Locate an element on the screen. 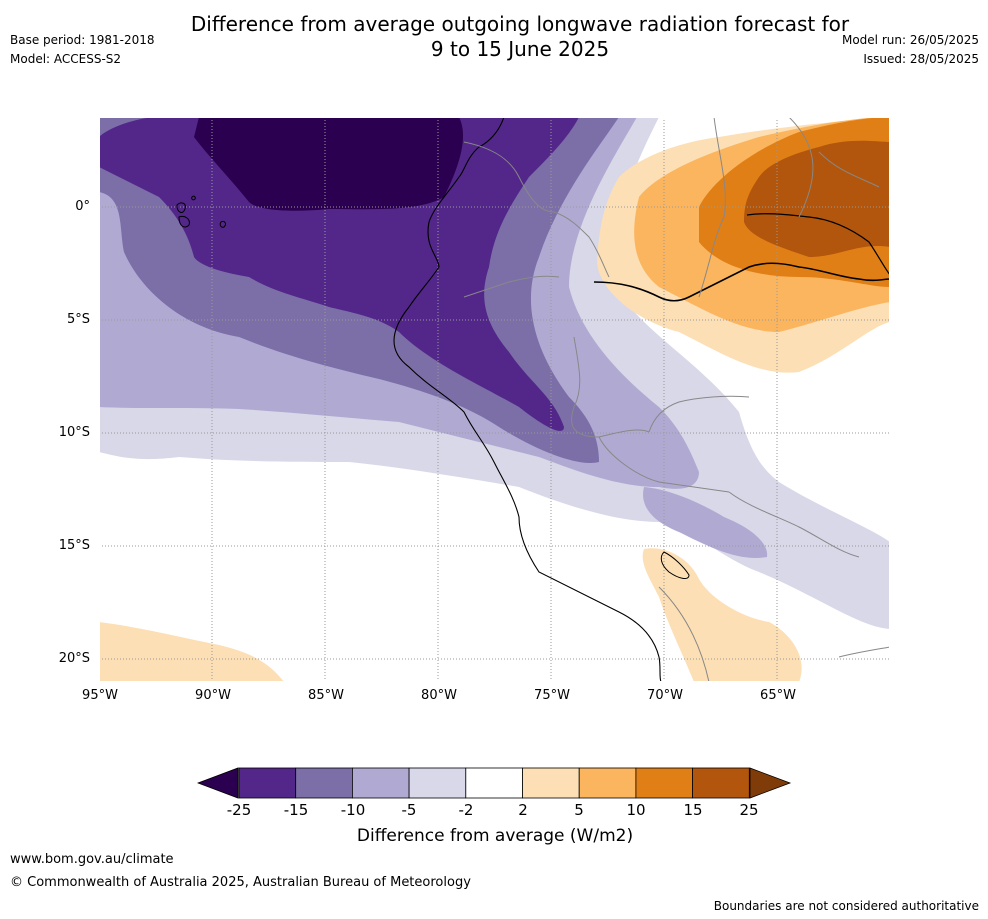 The image size is (988, 919). model-name: Model: ACCESS-S2 is located at coordinates (66, 59).